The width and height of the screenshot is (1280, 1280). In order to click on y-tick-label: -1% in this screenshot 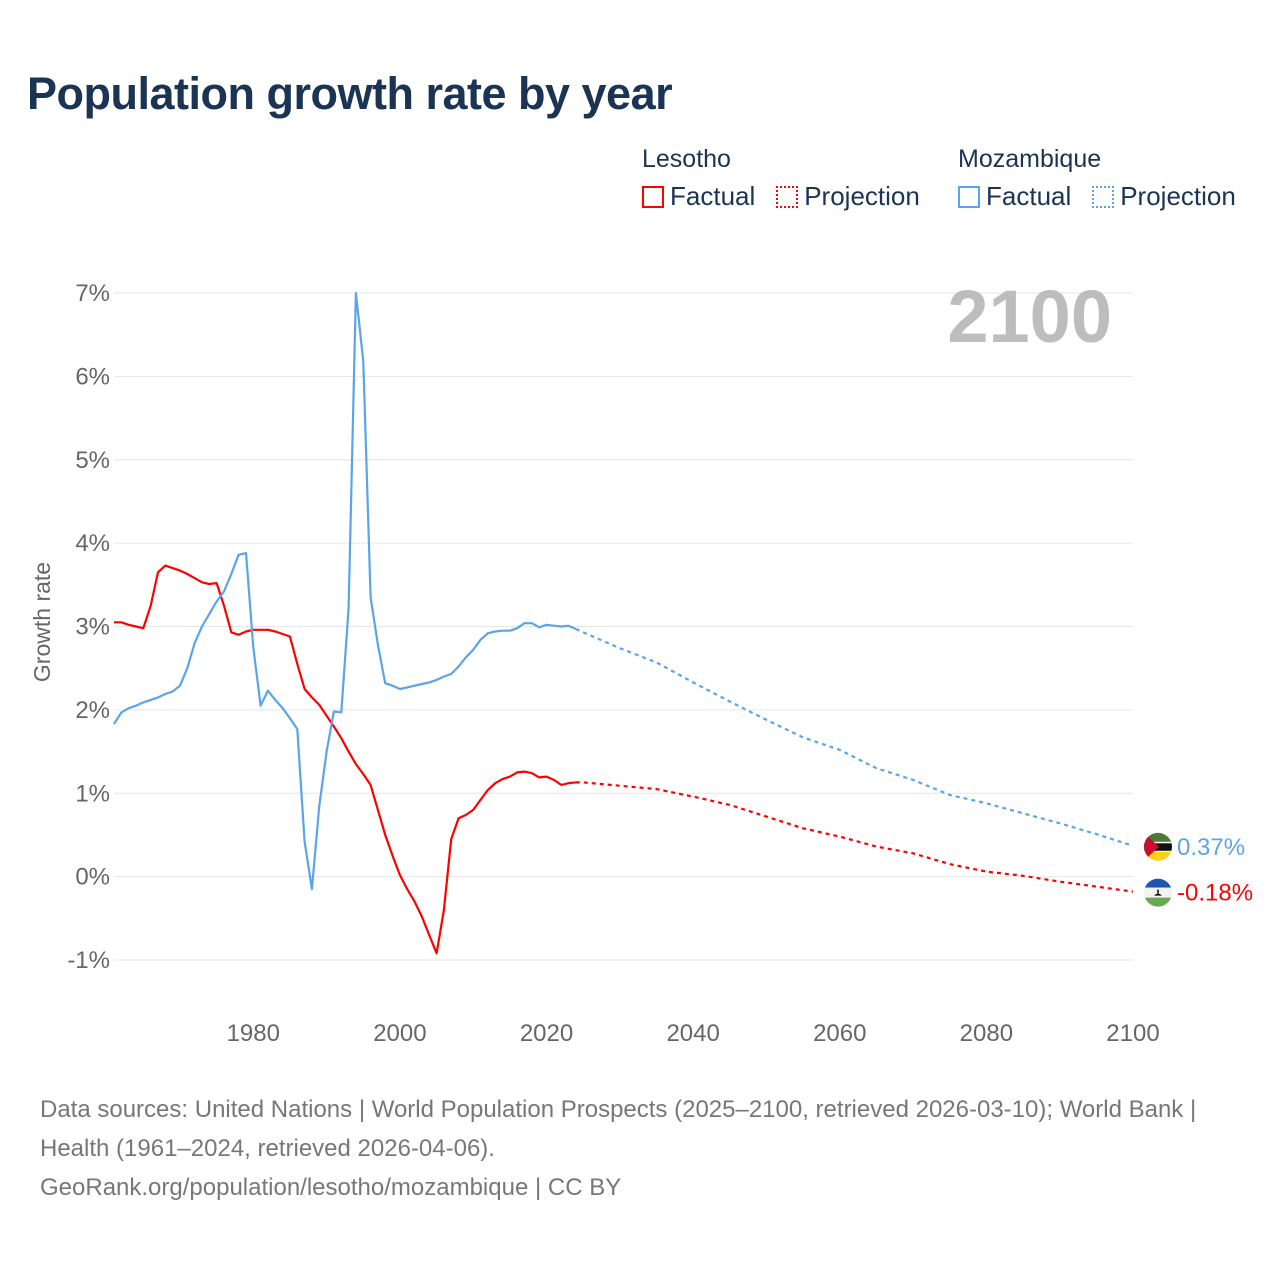, I will do `click(88, 960)`.